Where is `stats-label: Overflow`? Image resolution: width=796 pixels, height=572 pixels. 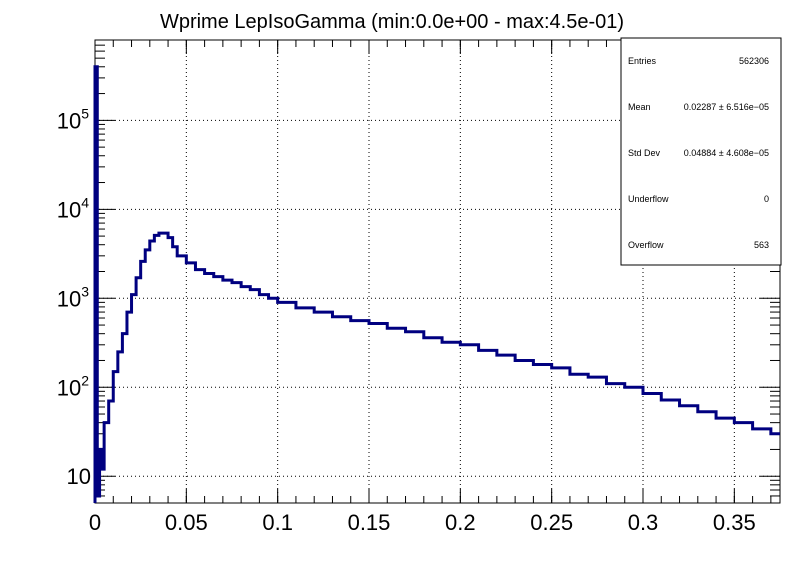 stats-label: Overflow is located at coordinates (646, 245).